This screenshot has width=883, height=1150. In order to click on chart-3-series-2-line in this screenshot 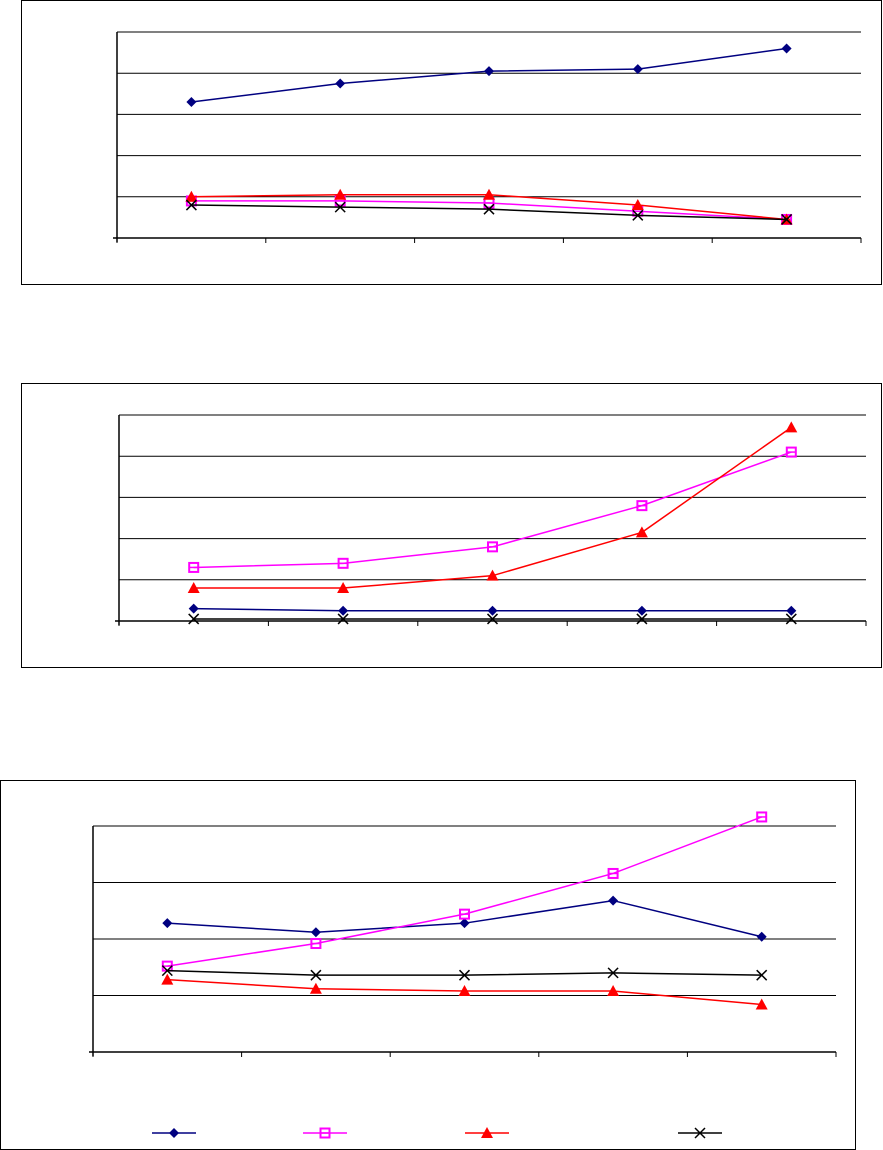, I will do `click(464, 891)`.